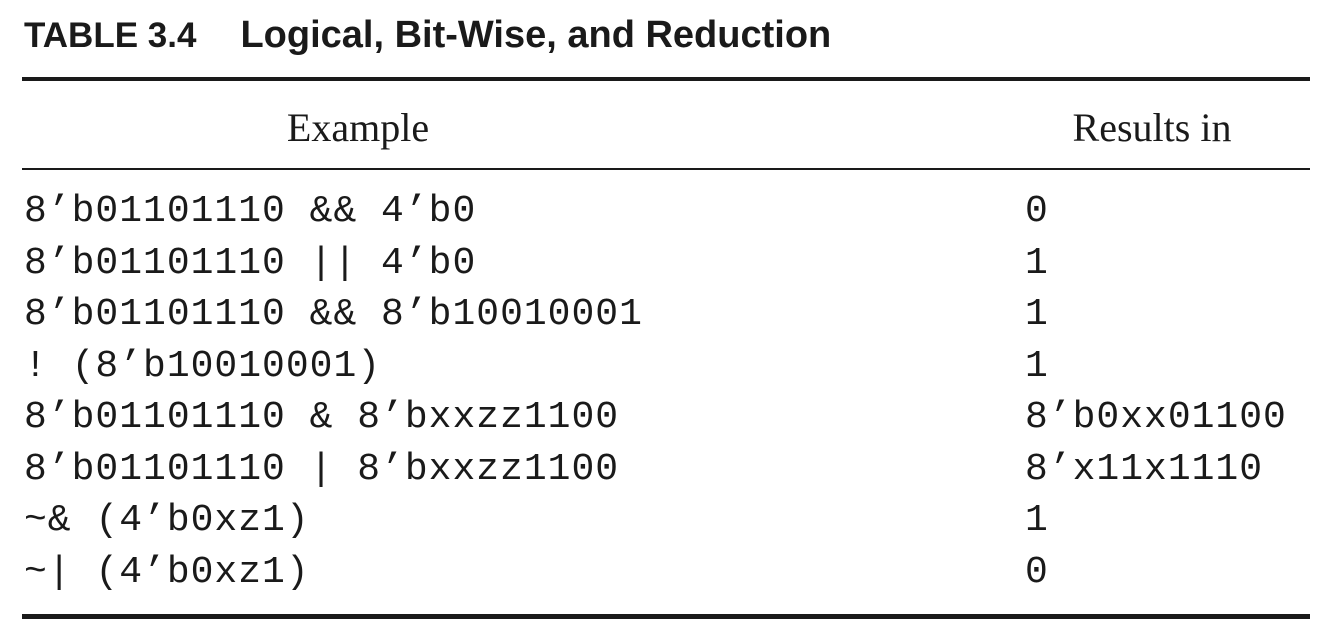  I want to click on example-cell: 8’b01101110 | 8’bxxzz1100, so click(322, 469).